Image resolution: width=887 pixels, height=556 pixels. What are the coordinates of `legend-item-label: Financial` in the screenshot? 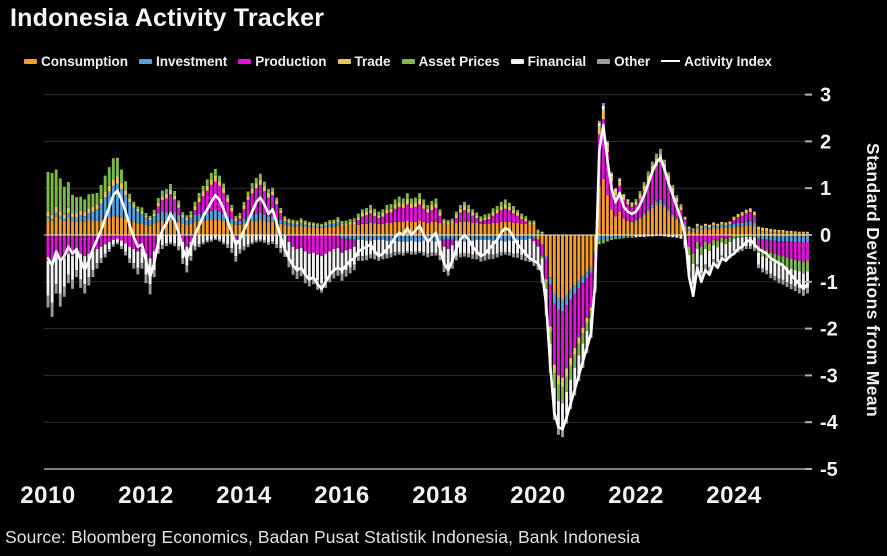 It's located at (557, 61).